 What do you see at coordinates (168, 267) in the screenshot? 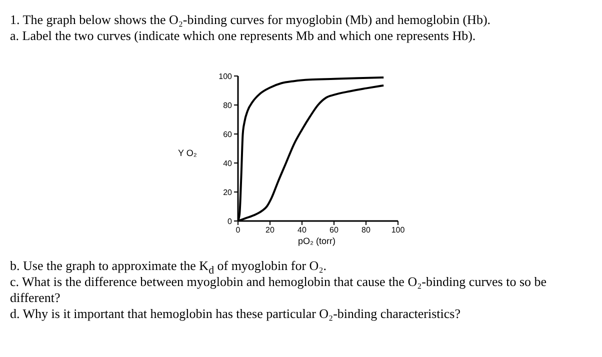
I see `text: b. Use the graph to approximate the K$_{d}$ of myoglobin for O₂.` at bounding box center [168, 267].